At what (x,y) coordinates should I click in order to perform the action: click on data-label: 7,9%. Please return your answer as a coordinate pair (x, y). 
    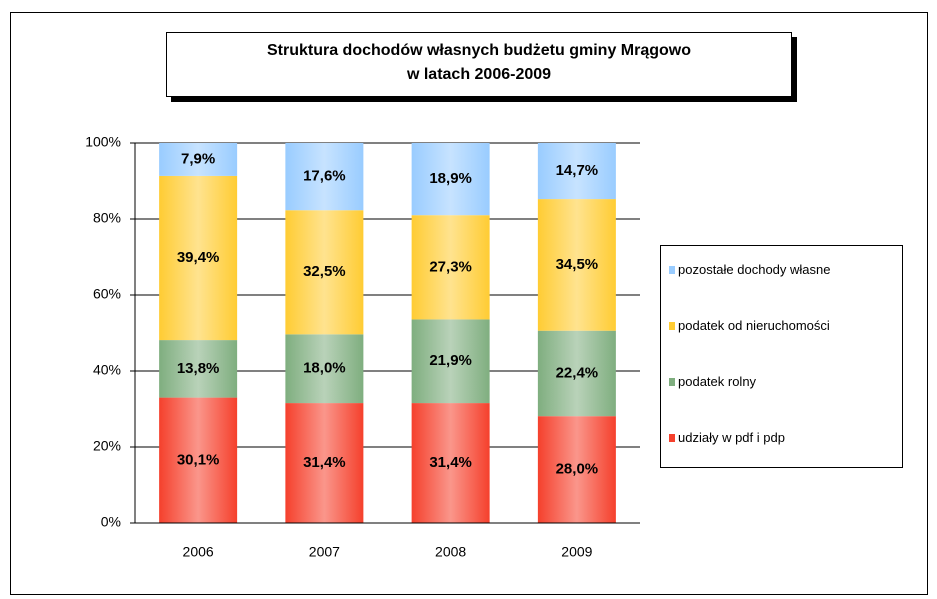
    Looking at the image, I should click on (198, 158).